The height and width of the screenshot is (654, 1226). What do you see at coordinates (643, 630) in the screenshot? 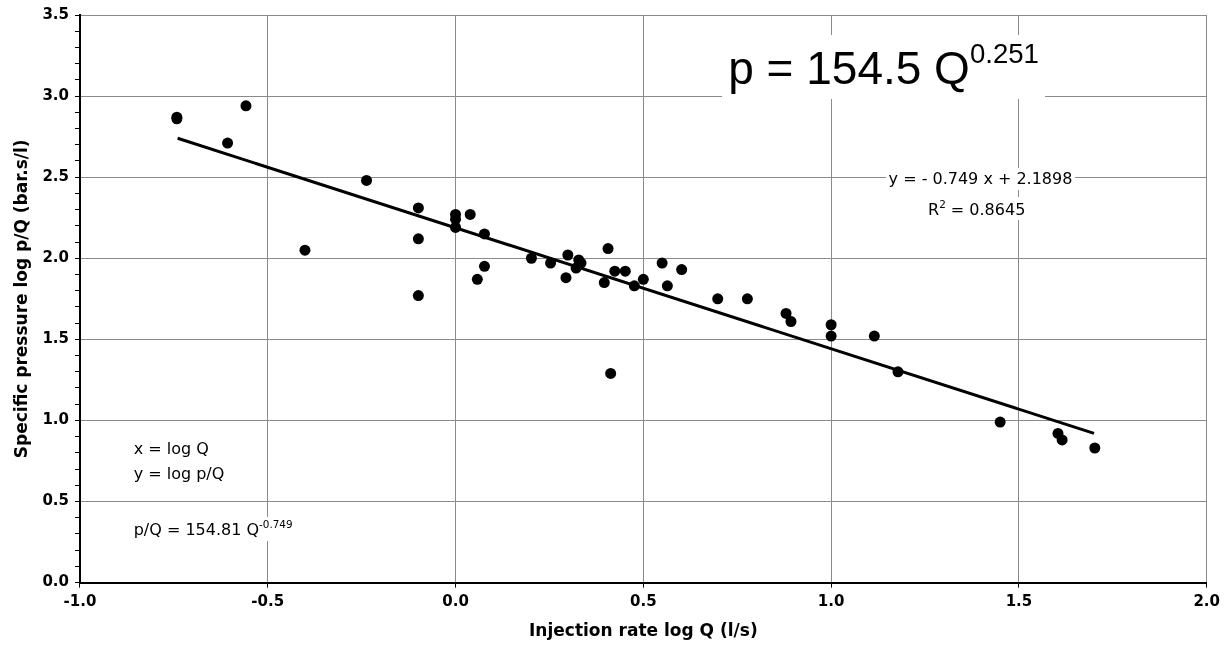
I see `x-axis-title: Injection rate log Q (l/s)` at bounding box center [643, 630].